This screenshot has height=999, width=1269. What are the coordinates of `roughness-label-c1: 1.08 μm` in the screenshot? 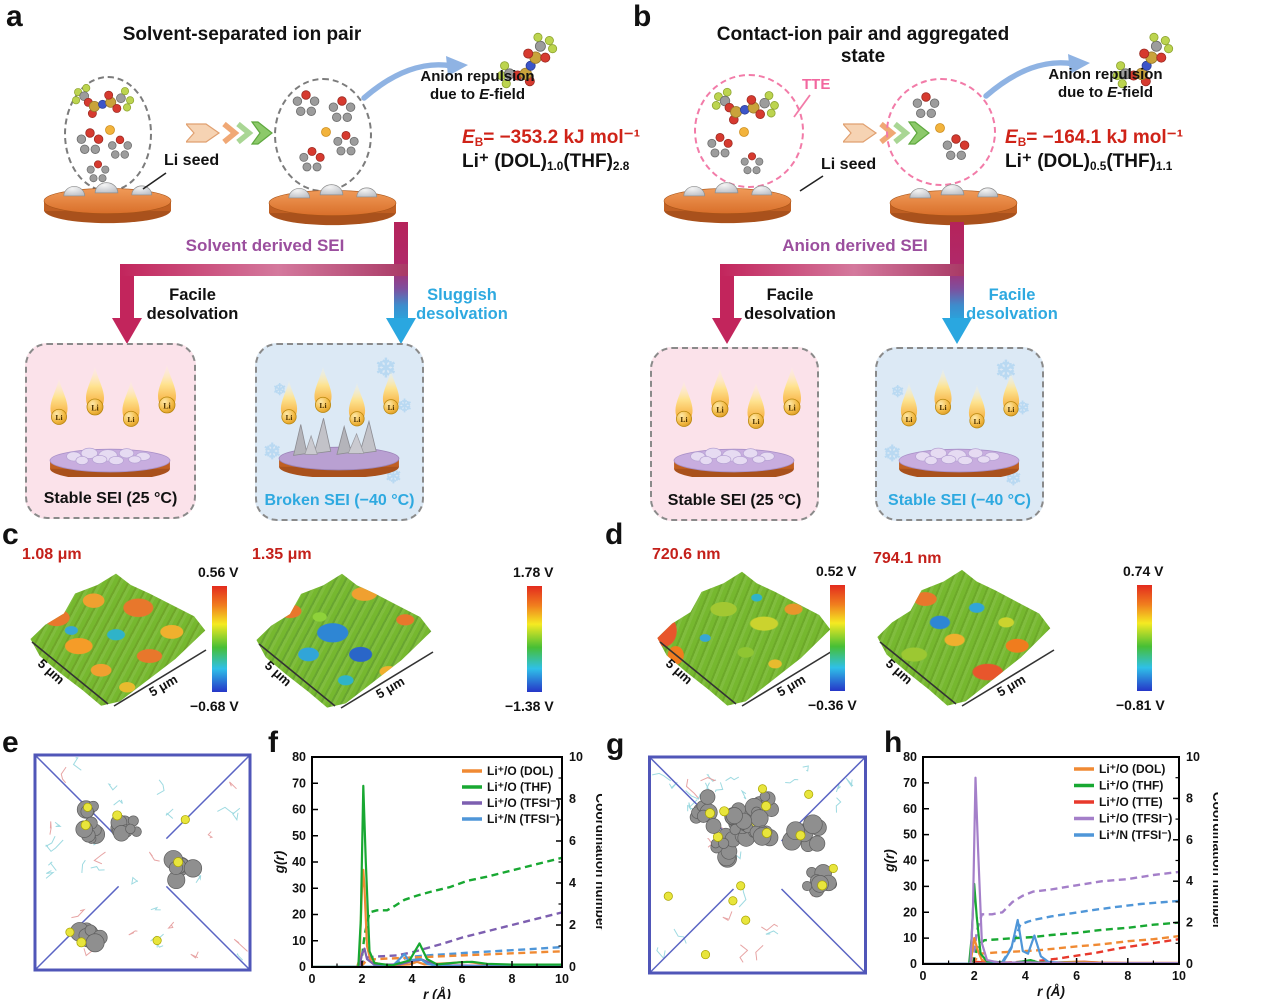 It's located at (52, 554).